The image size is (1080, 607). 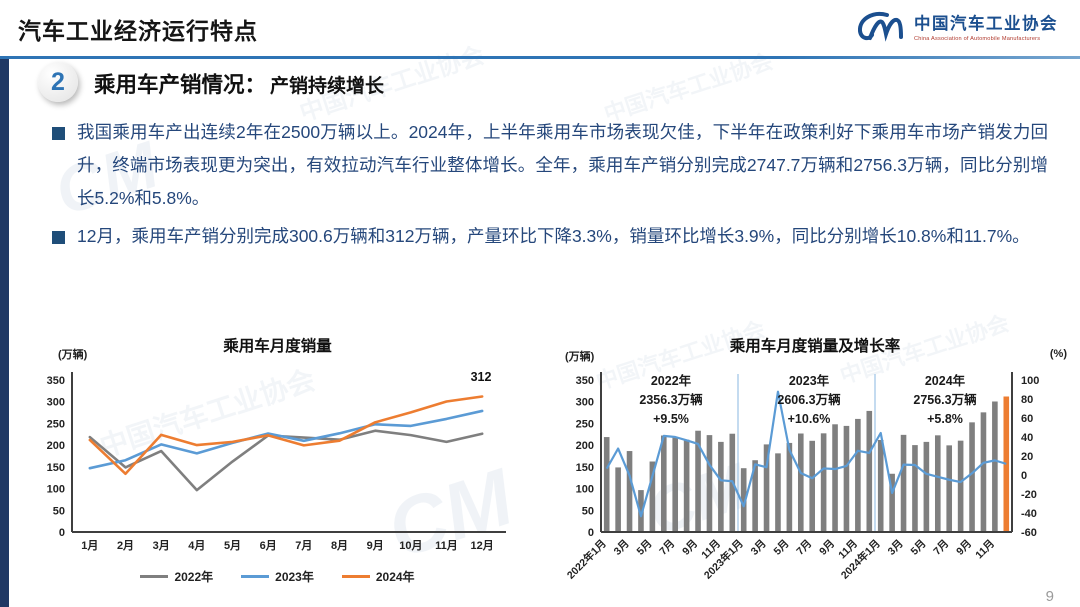 I want to click on right-tick-label: -20, so click(x=1029, y=495).